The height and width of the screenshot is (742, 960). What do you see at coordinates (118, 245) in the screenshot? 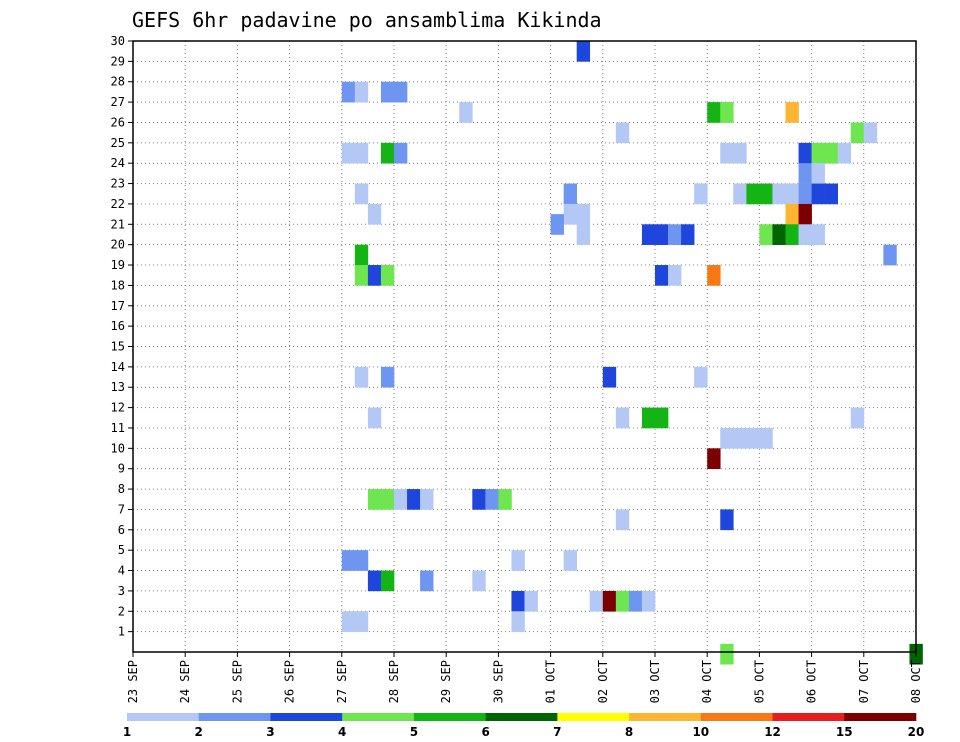
I see `y-tick-label: 20` at bounding box center [118, 245].